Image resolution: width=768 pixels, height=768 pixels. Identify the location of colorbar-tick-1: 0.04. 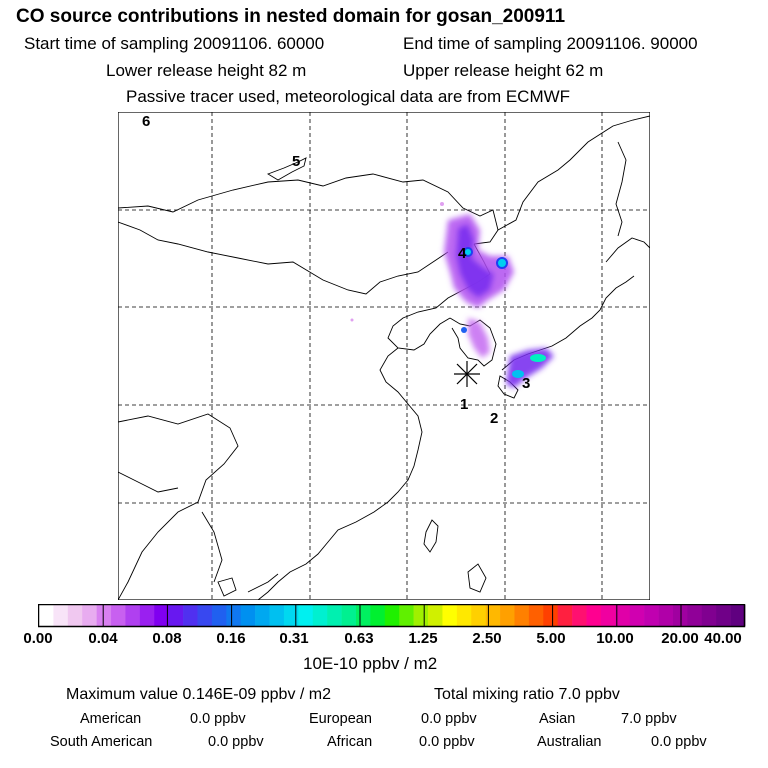
(103, 638).